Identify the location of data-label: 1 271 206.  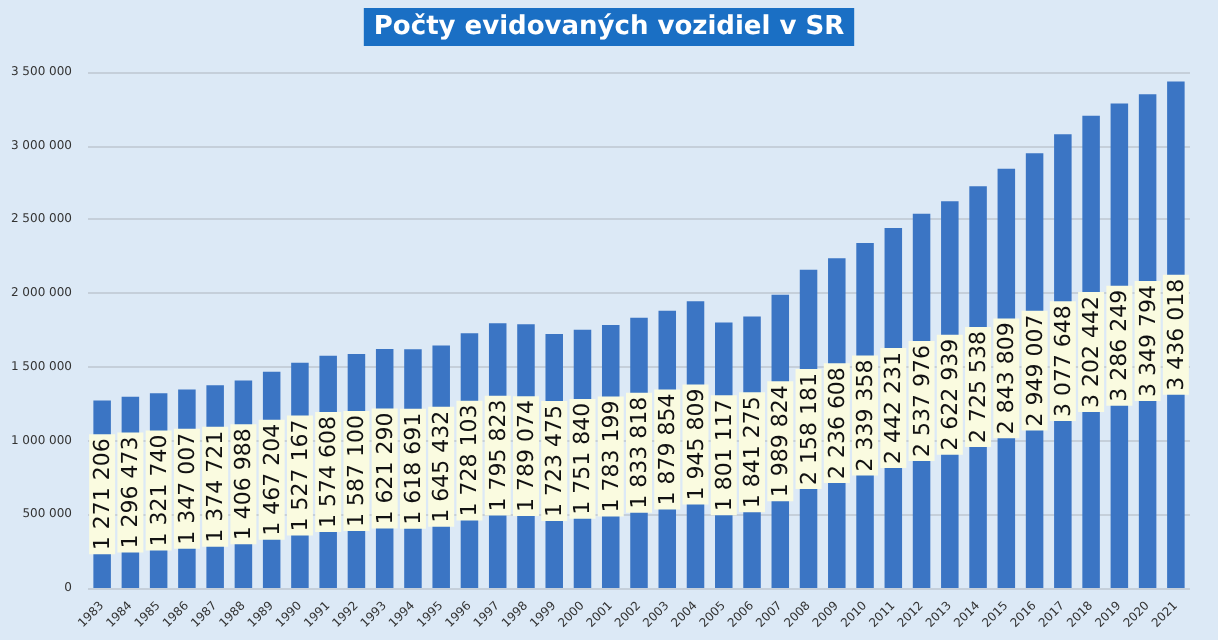
(102, 494).